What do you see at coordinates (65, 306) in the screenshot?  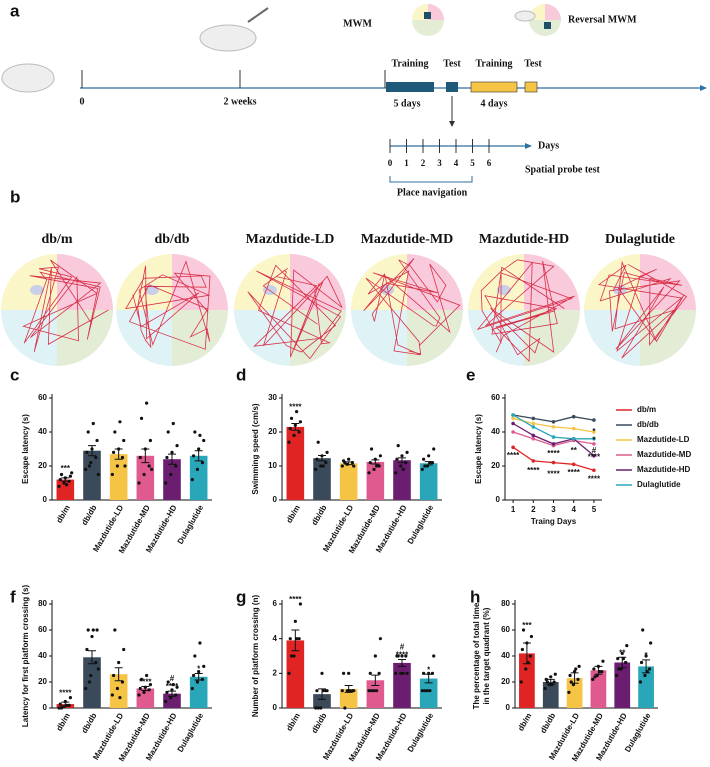 I see `swim-path` at bounding box center [65, 306].